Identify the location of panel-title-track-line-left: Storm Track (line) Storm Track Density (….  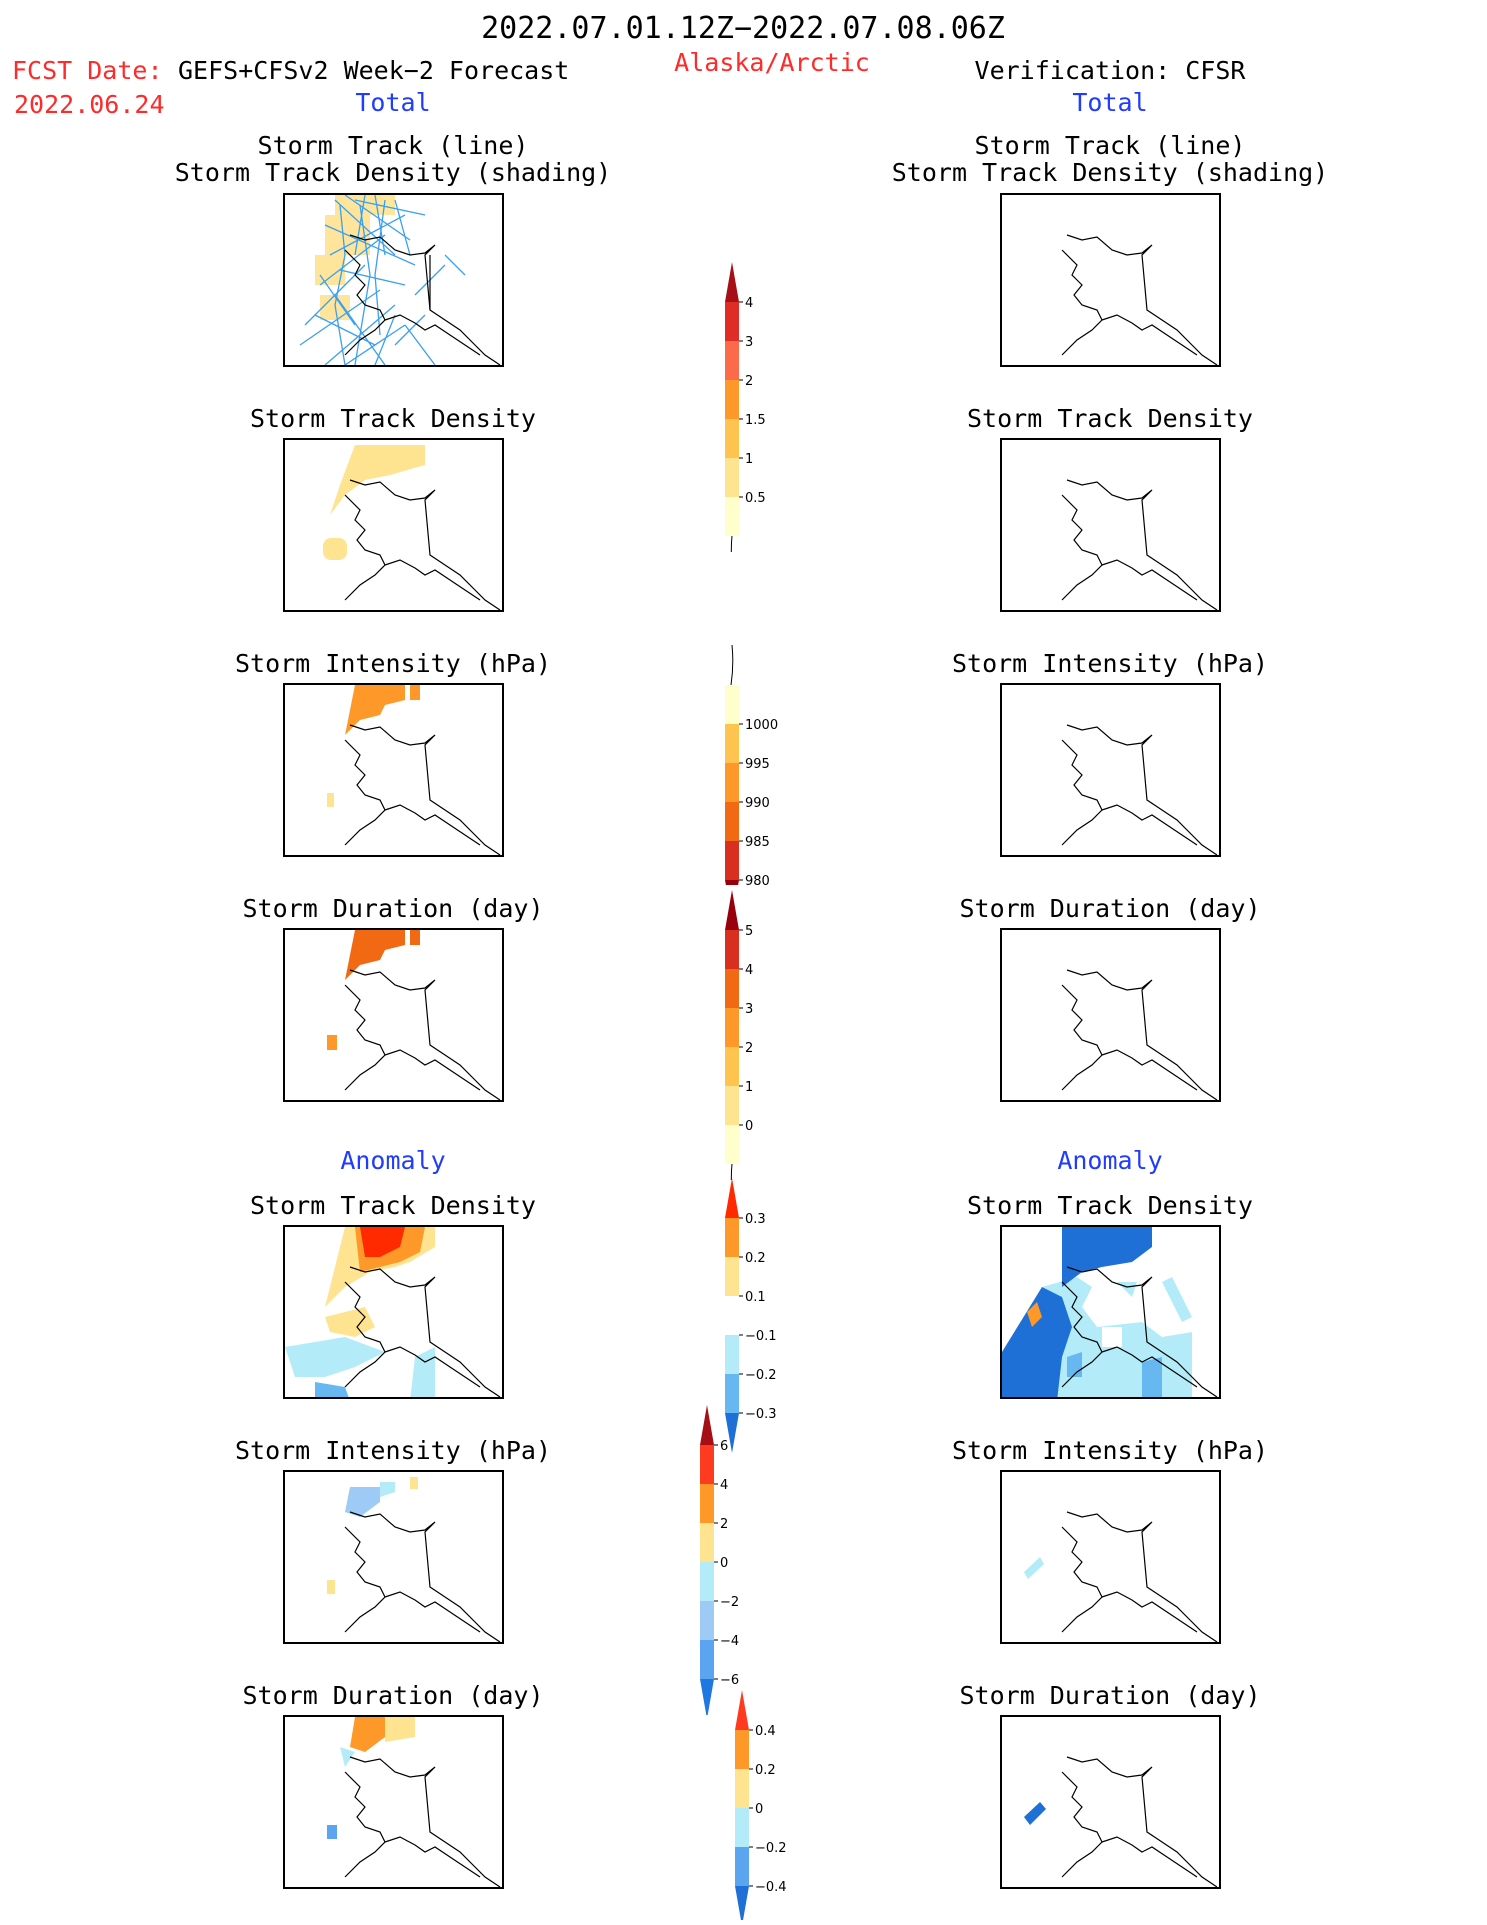
(393, 159).